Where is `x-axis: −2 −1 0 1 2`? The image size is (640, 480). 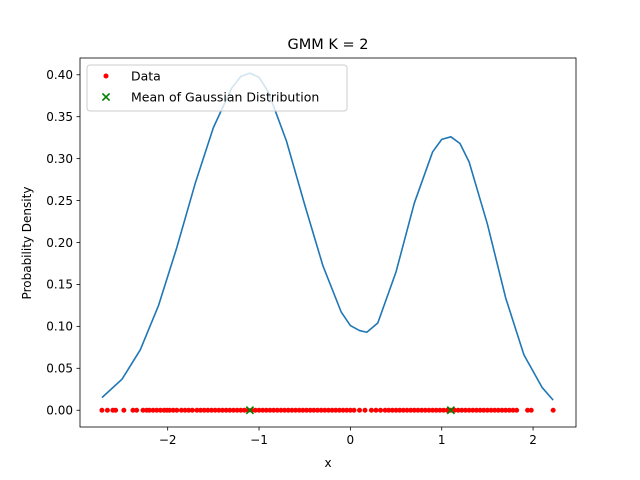 x-axis: −2 −1 0 1 2 is located at coordinates (348, 437).